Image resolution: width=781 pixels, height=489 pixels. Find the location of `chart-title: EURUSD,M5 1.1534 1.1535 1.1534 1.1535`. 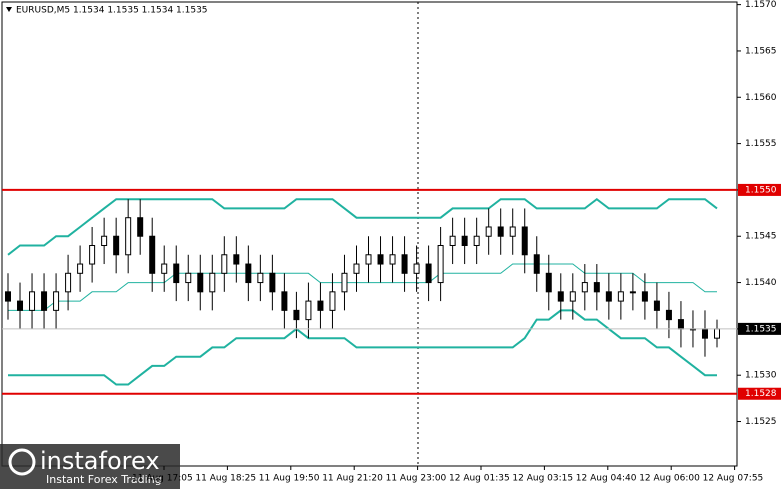

chart-title: EURUSD,M5 1.1534 1.1535 1.1534 1.1535 is located at coordinates (112, 11).